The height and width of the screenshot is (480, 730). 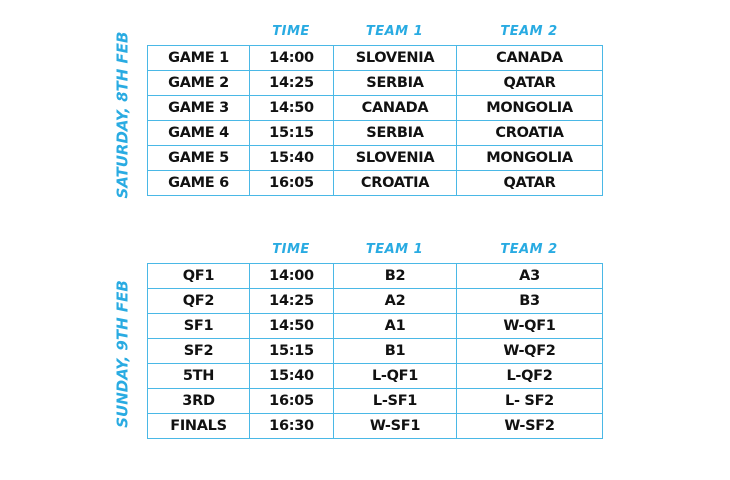 I want to click on table-row: 3RD 16:05 L-SF1 L- SF2, so click(x=375, y=401).